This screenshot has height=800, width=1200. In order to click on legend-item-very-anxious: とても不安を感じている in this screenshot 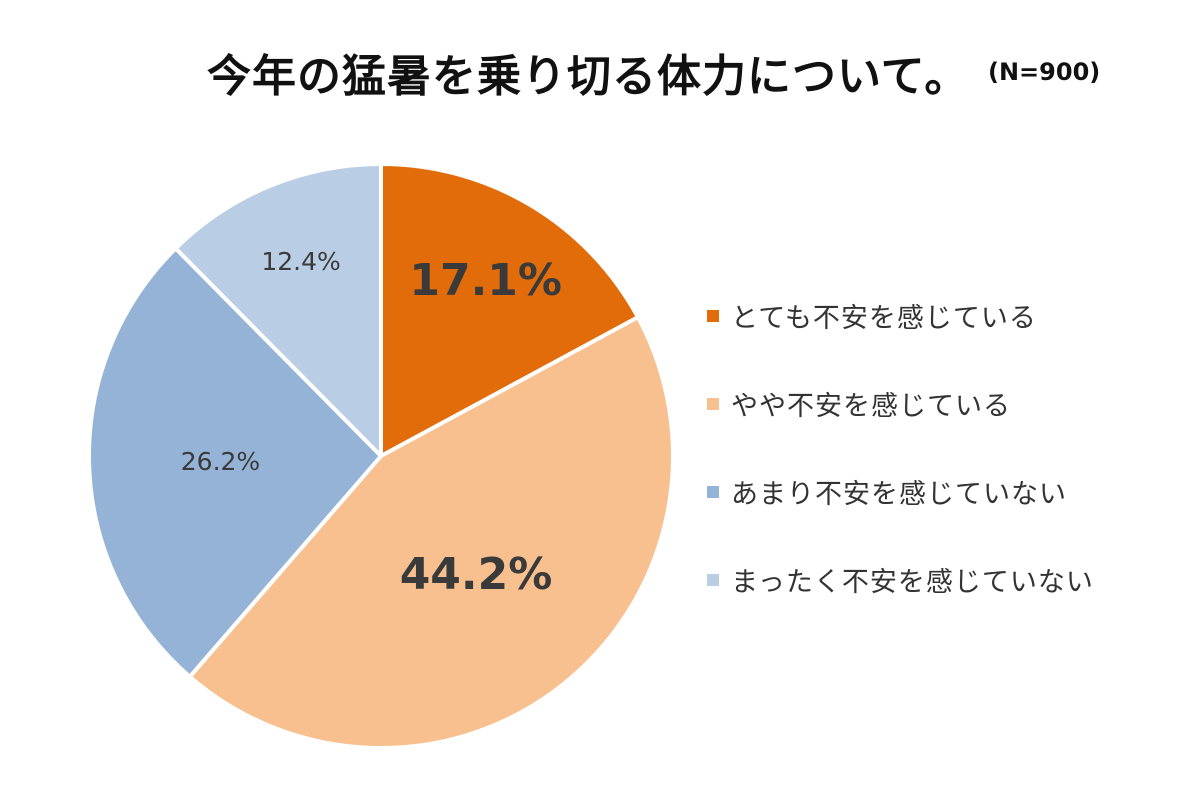, I will do `click(937, 340)`.